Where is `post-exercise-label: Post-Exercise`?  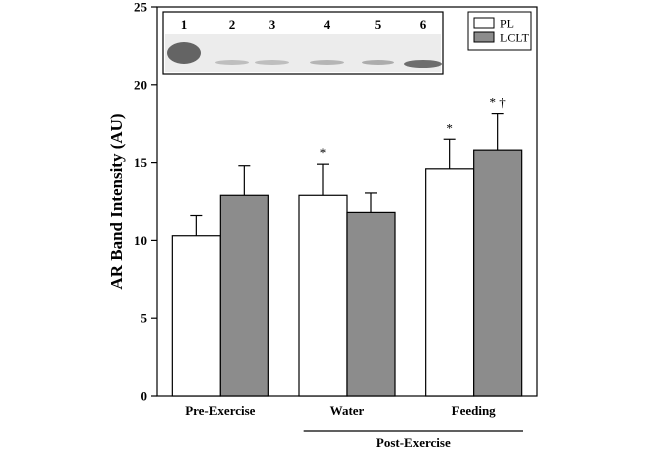
post-exercise-label: Post-Exercise is located at coordinates (413, 442).